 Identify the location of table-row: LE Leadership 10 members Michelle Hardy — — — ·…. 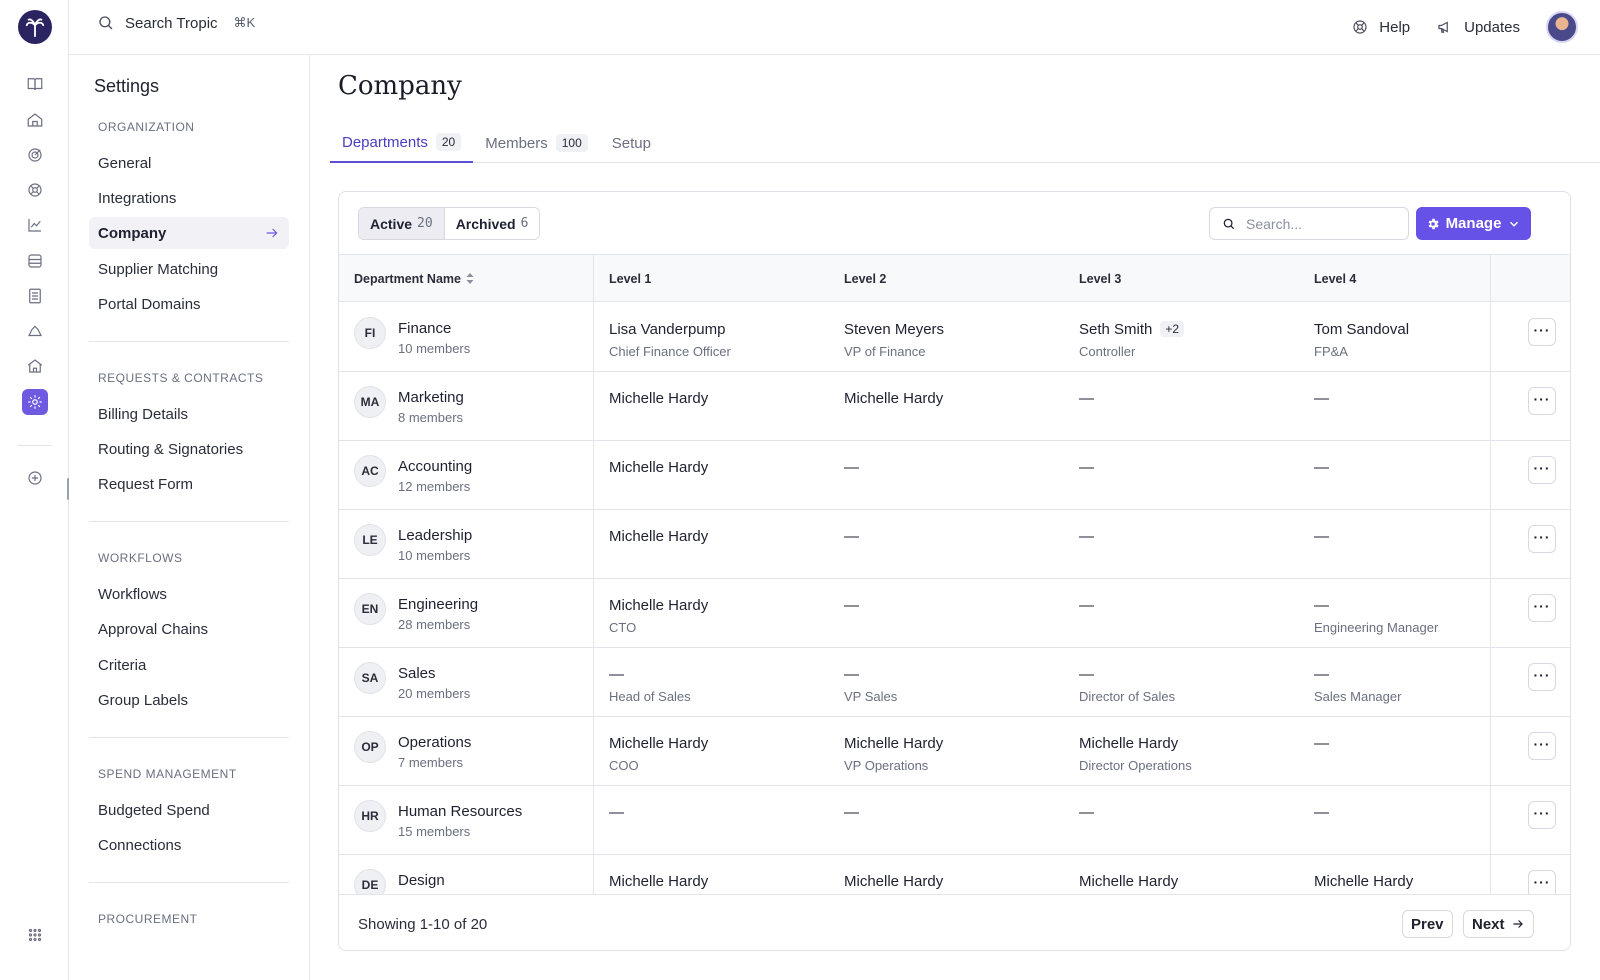
(954, 544).